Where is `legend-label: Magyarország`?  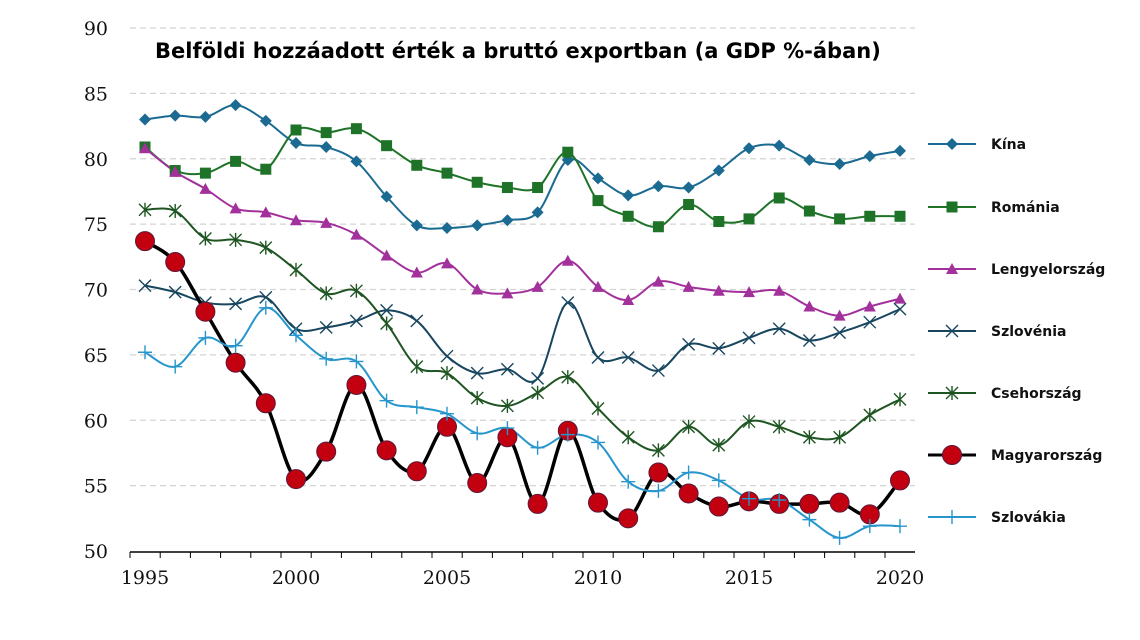
legend-label: Magyarország is located at coordinates (1046, 456).